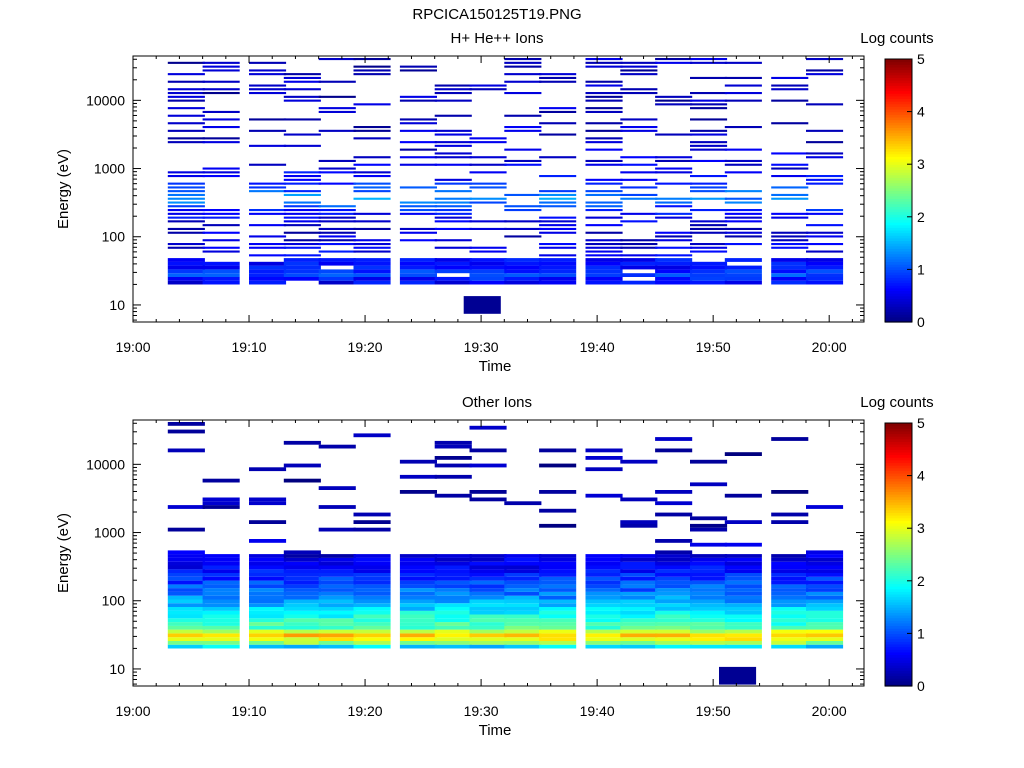  What do you see at coordinates (713, 711) in the screenshot?
I see `x-tick-label: 19:50` at bounding box center [713, 711].